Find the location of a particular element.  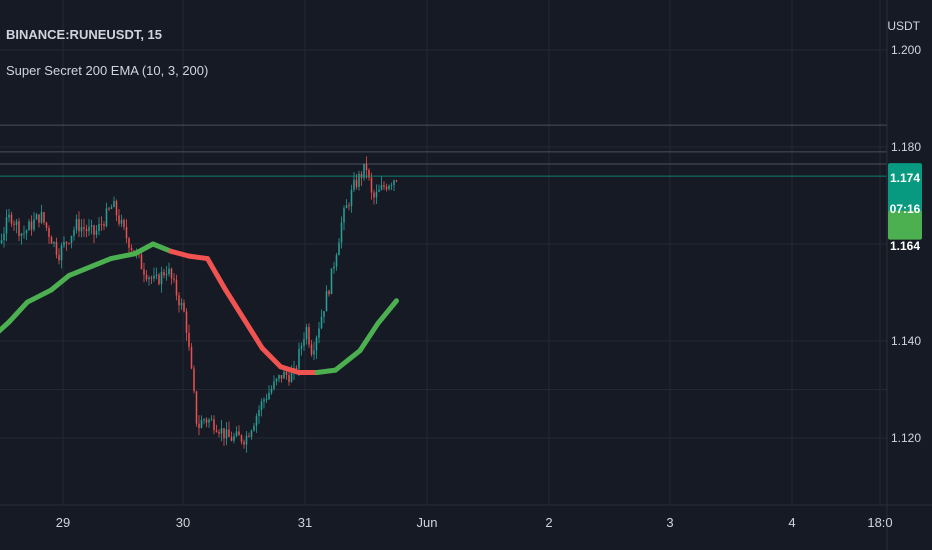

currency-unit: USDT is located at coordinates (903, 26).